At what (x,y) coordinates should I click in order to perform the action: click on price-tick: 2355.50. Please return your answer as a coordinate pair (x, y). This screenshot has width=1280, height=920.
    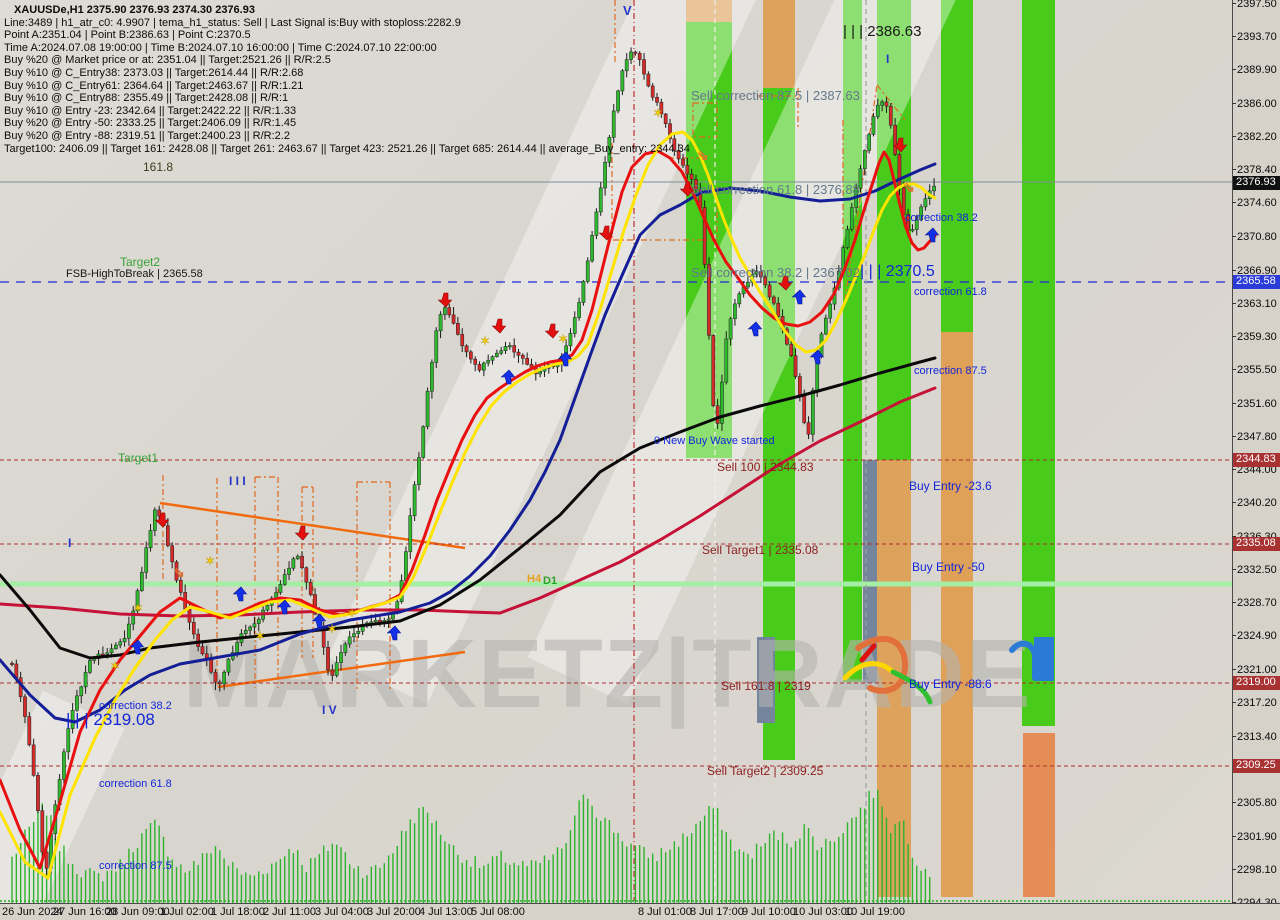
    Looking at the image, I should click on (1254, 370).